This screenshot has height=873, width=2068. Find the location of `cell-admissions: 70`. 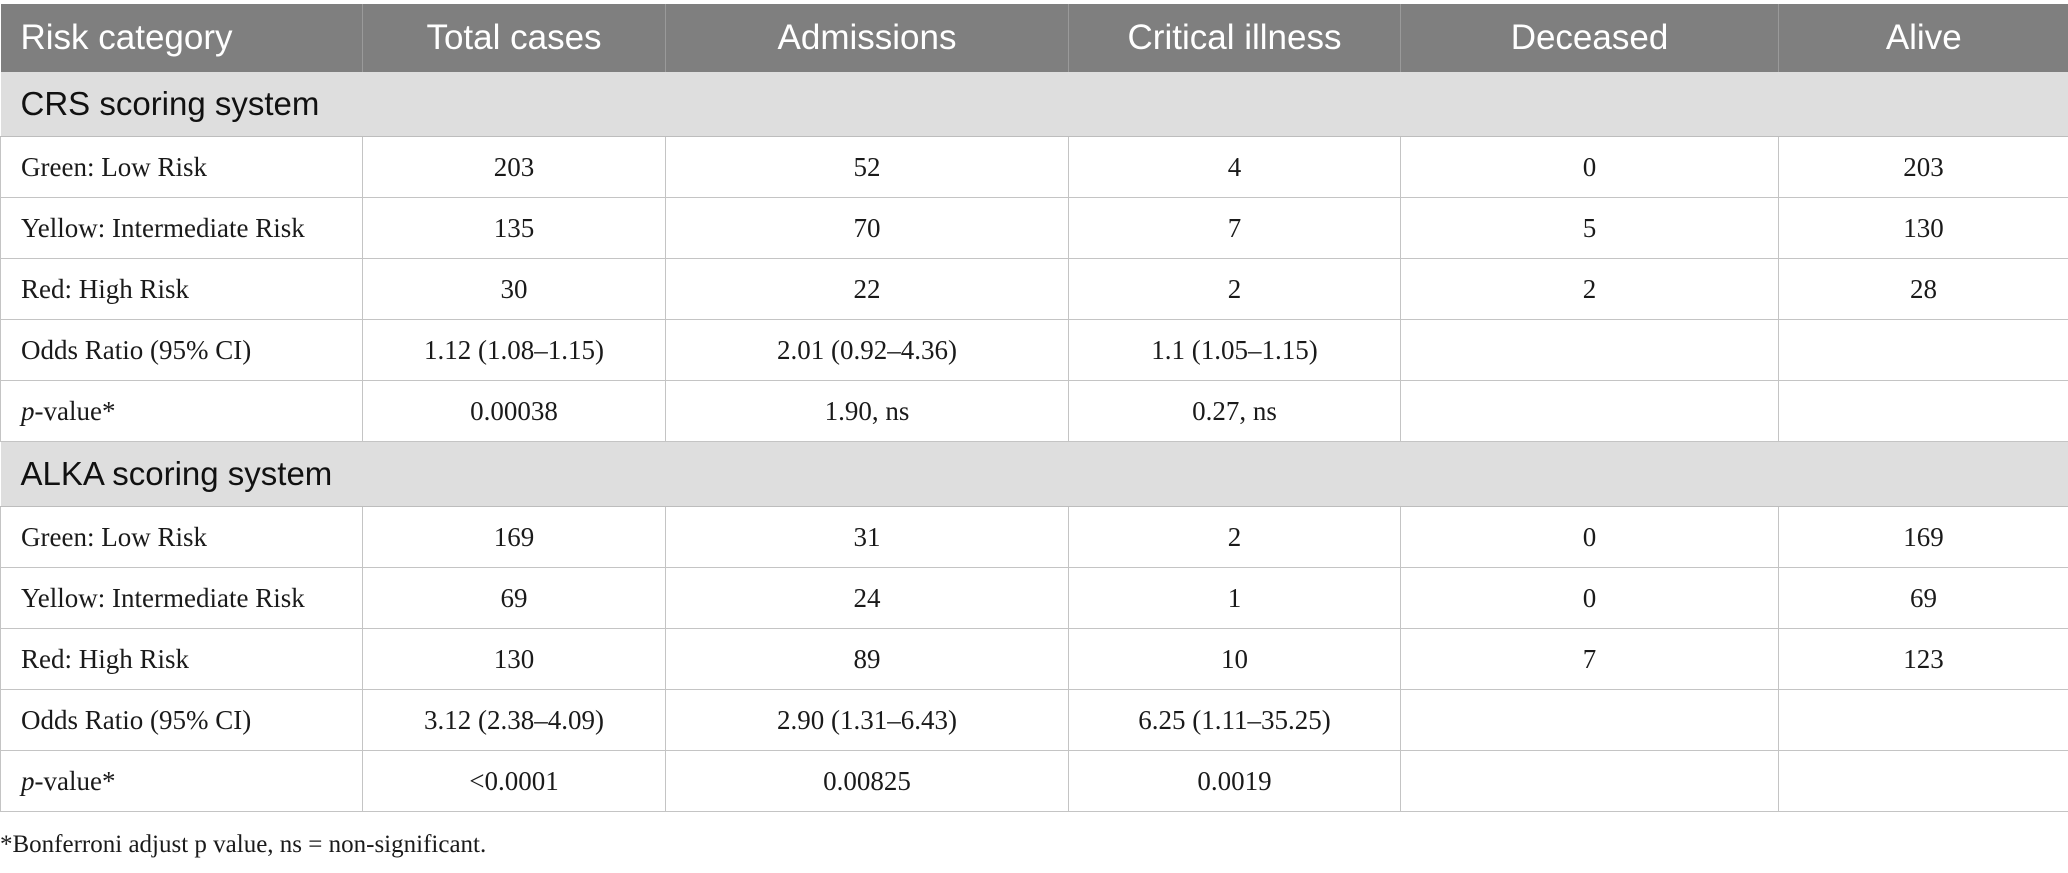

cell-admissions: 70 is located at coordinates (867, 228).